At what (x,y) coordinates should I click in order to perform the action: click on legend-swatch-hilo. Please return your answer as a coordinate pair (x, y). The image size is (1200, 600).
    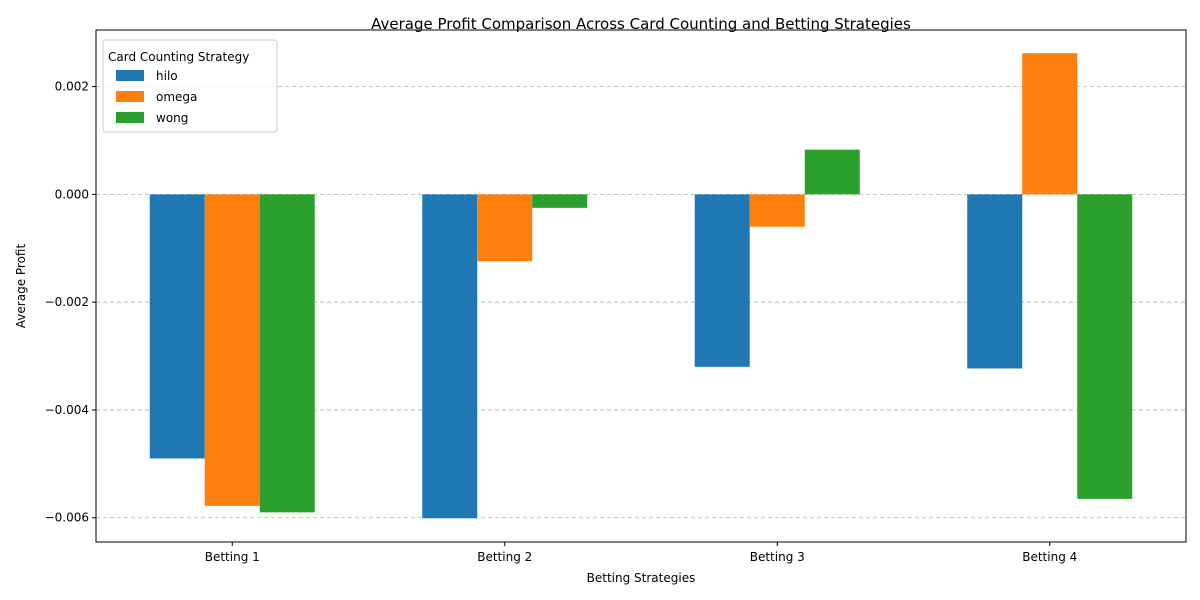
    Looking at the image, I should click on (130, 75).